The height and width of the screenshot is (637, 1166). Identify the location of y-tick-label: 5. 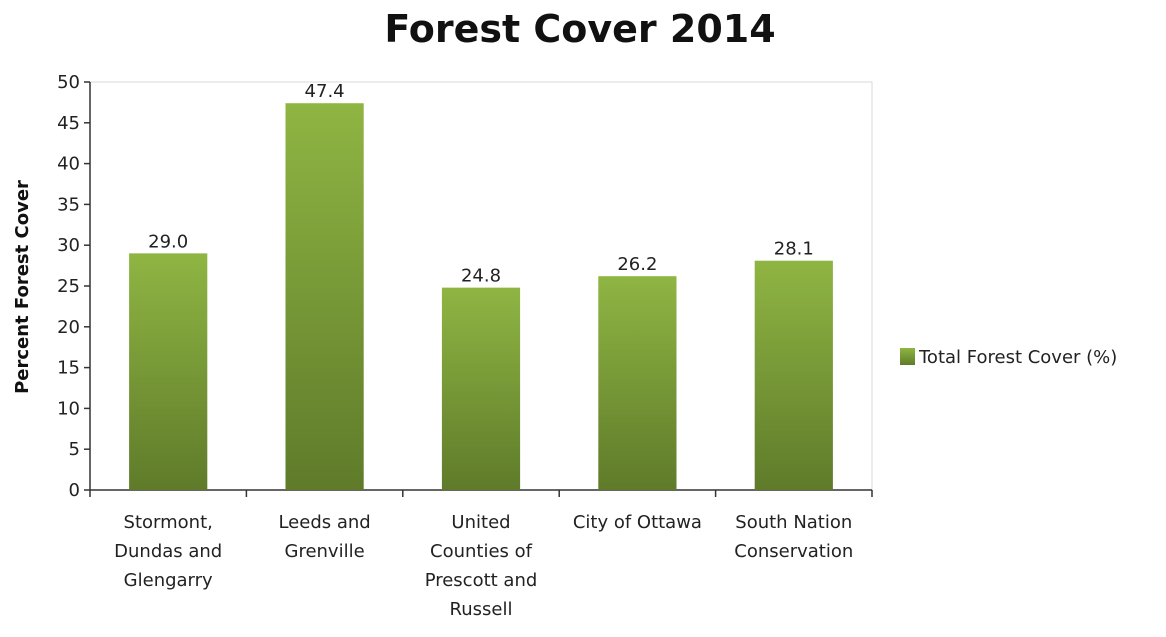
(74, 449).